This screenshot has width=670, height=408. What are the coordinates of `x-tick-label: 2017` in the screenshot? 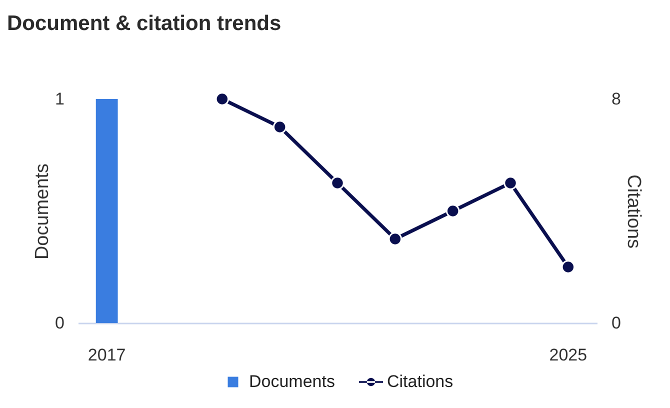 It's located at (107, 355).